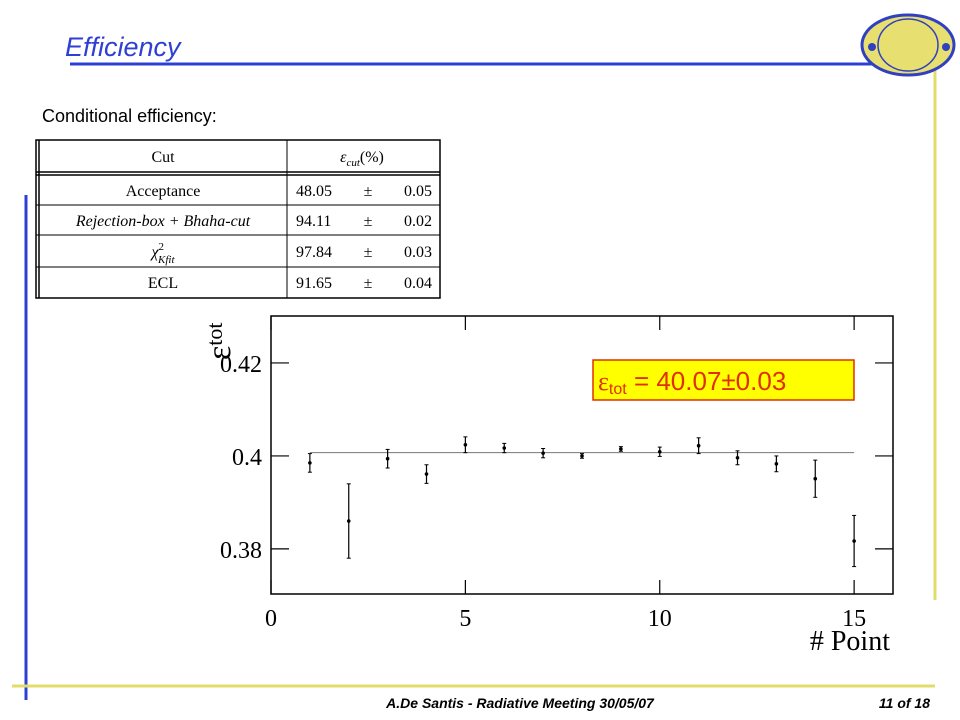  I want to click on superscript: 2, so click(162, 247).